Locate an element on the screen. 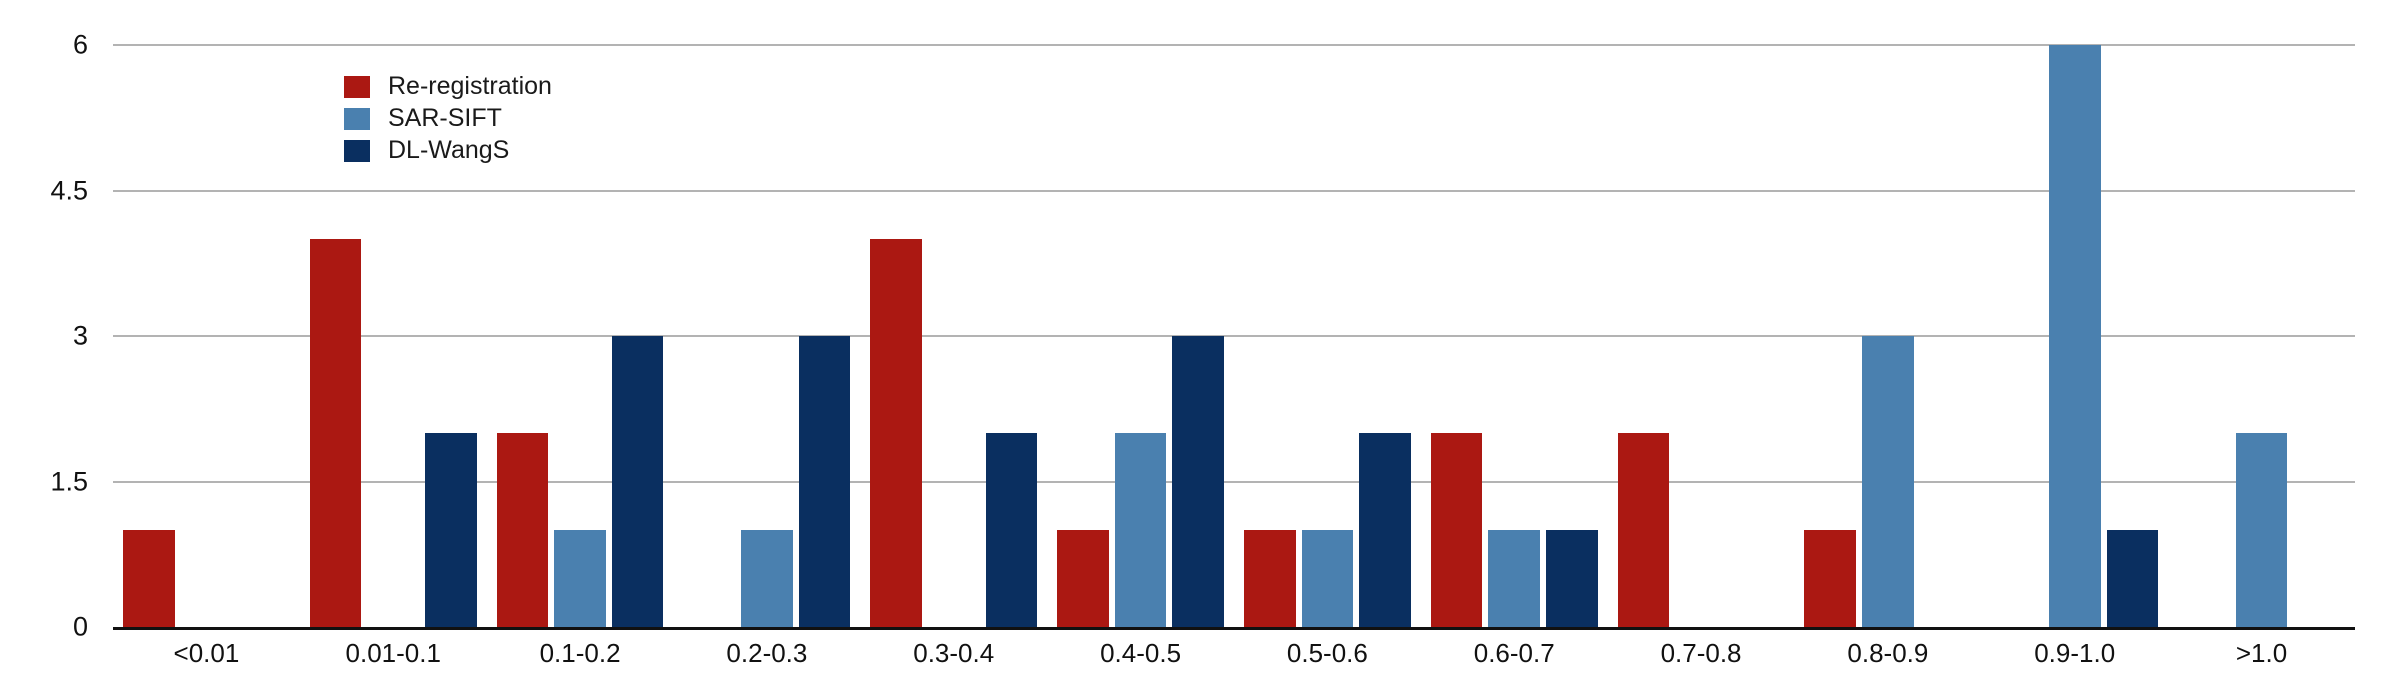 The height and width of the screenshot is (688, 2394). x-axis-tick-label: 0.2-0.3 is located at coordinates (767, 653).